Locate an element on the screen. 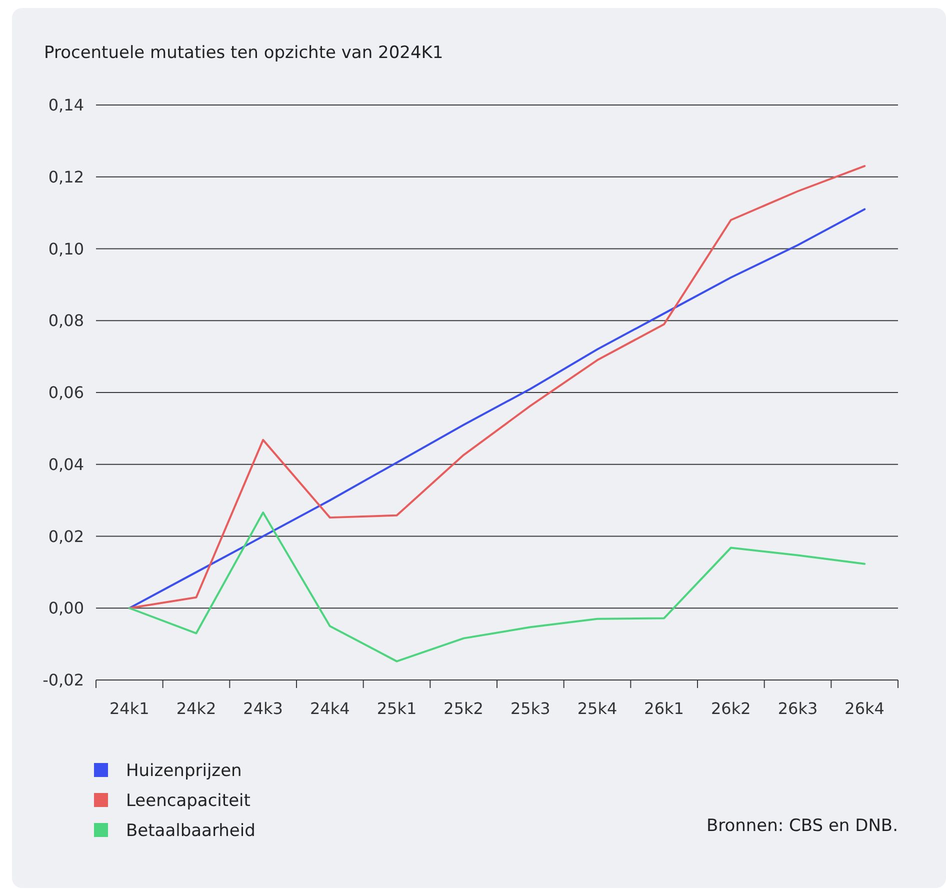 Image resolution: width=946 pixels, height=889 pixels. x-tick-label: 26k3 is located at coordinates (798, 708).